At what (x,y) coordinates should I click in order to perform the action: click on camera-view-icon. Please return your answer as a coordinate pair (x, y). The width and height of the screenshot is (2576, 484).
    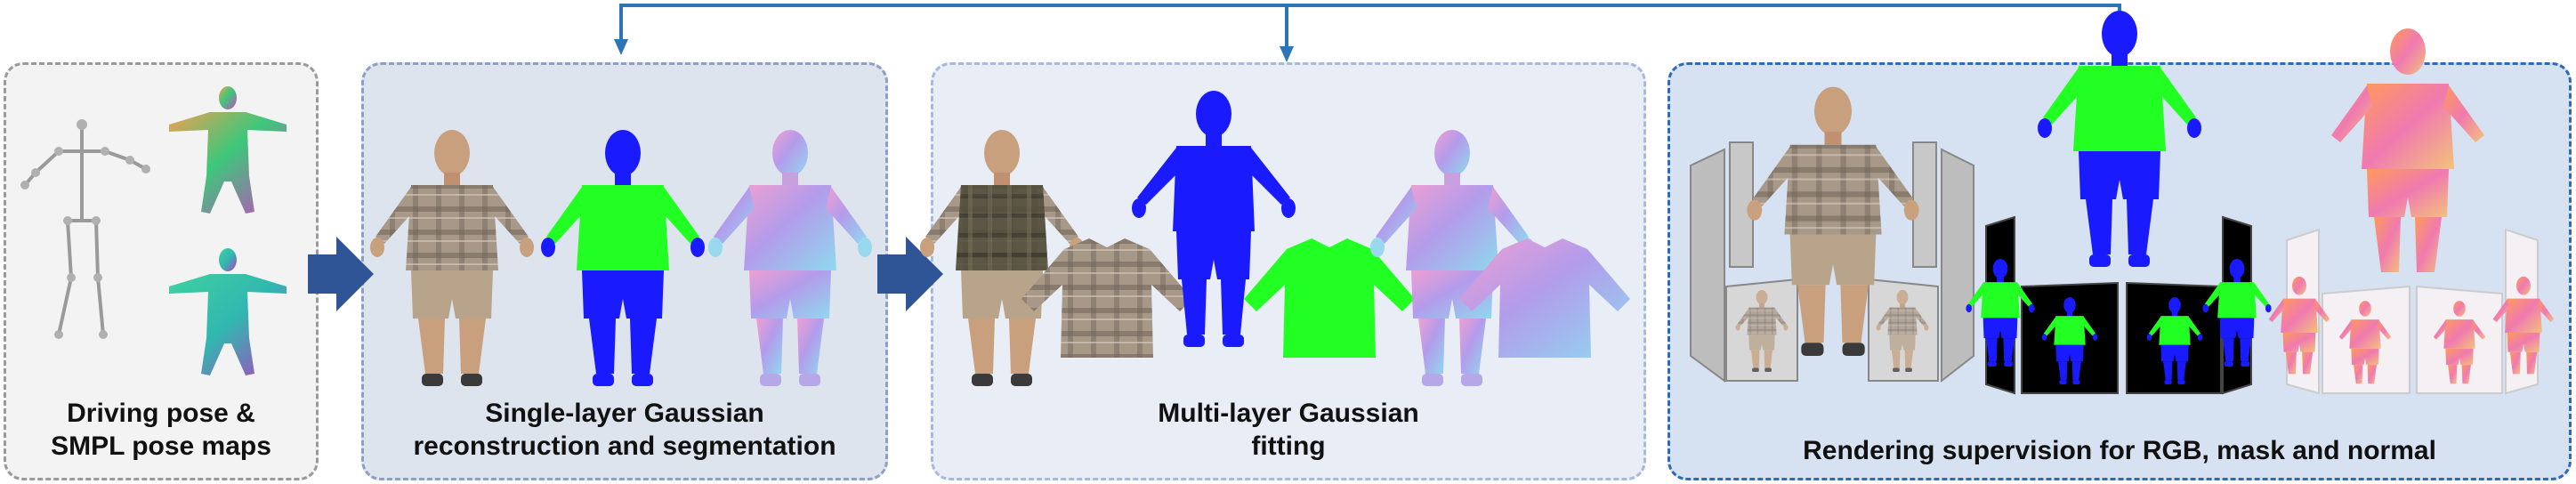
    Looking at the image, I should click on (2118, 305).